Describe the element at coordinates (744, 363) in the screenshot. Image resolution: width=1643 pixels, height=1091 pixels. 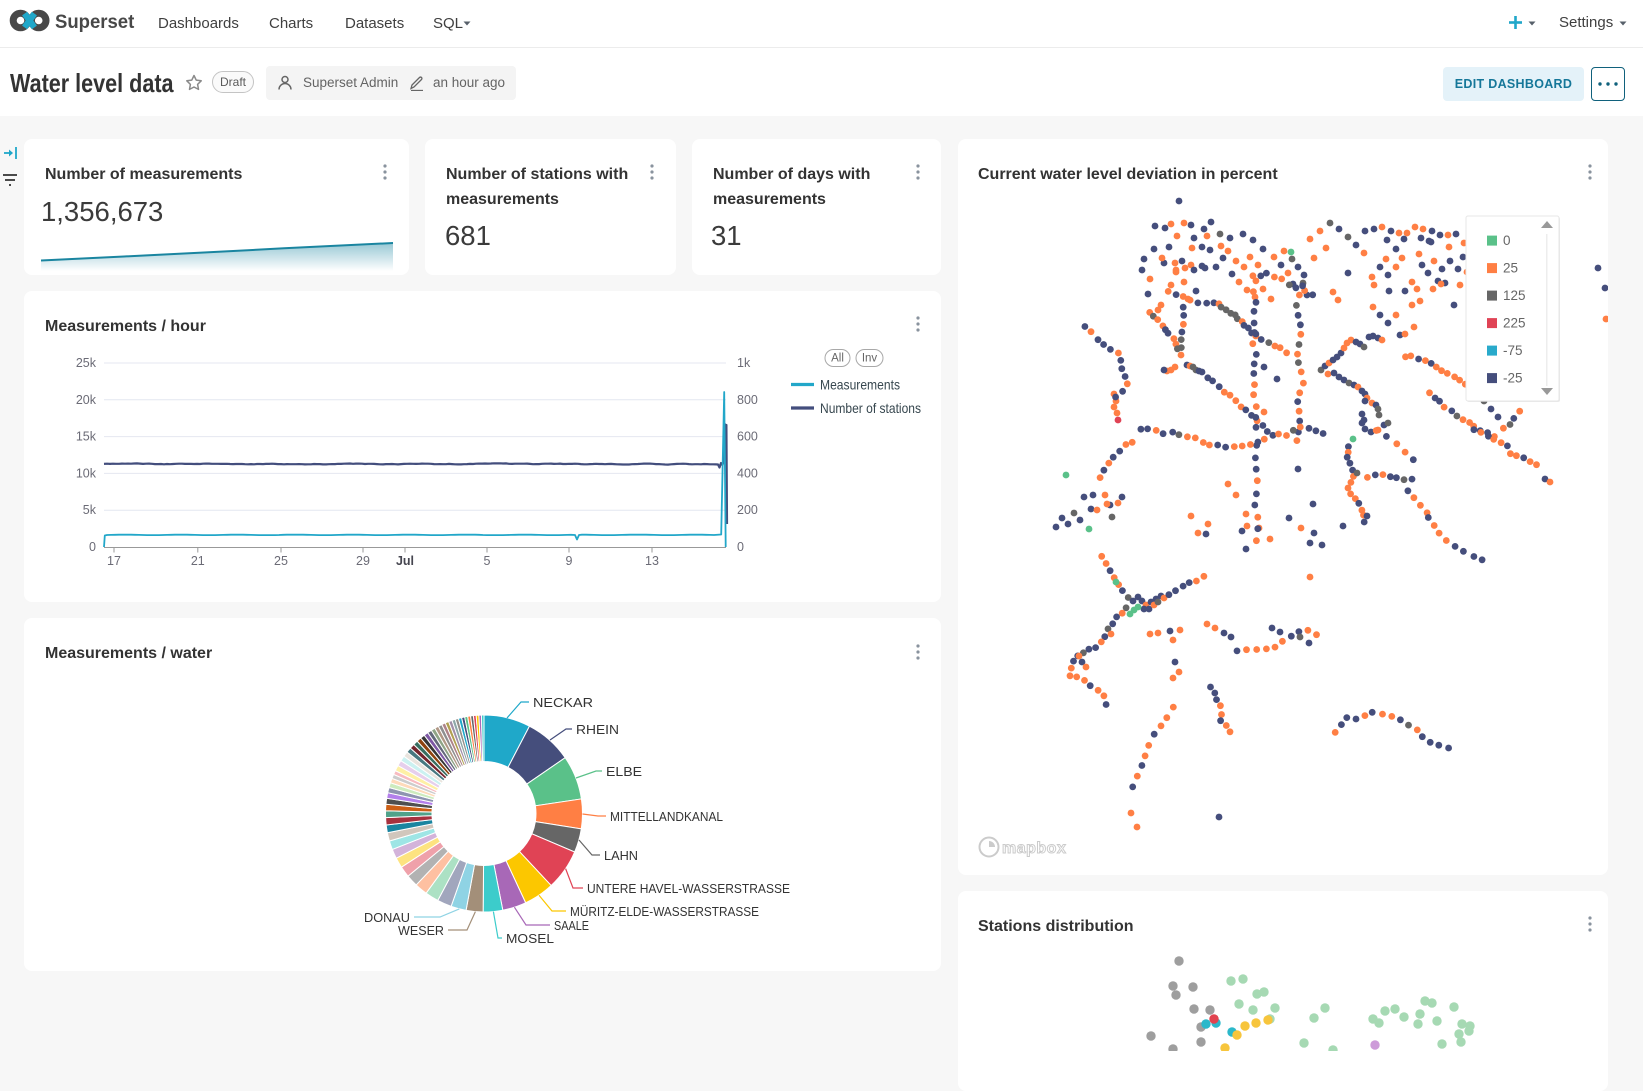
I see `svg-text: 1k` at that location.